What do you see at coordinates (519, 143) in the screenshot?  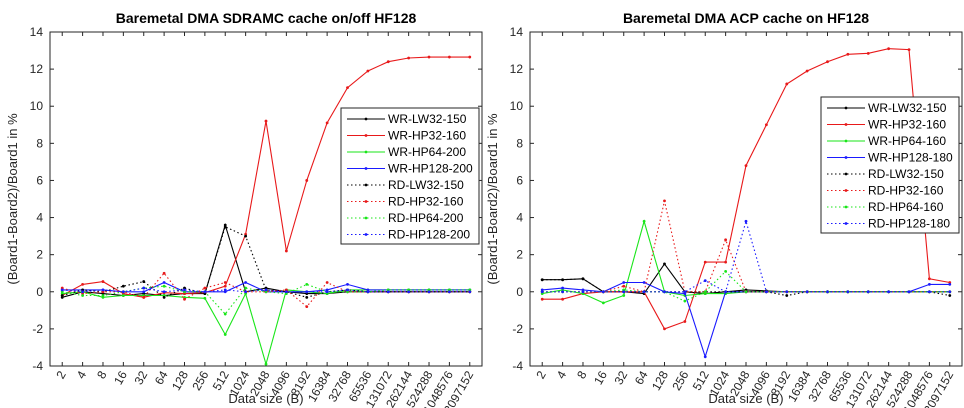 I see `y-tick-label: 8` at bounding box center [519, 143].